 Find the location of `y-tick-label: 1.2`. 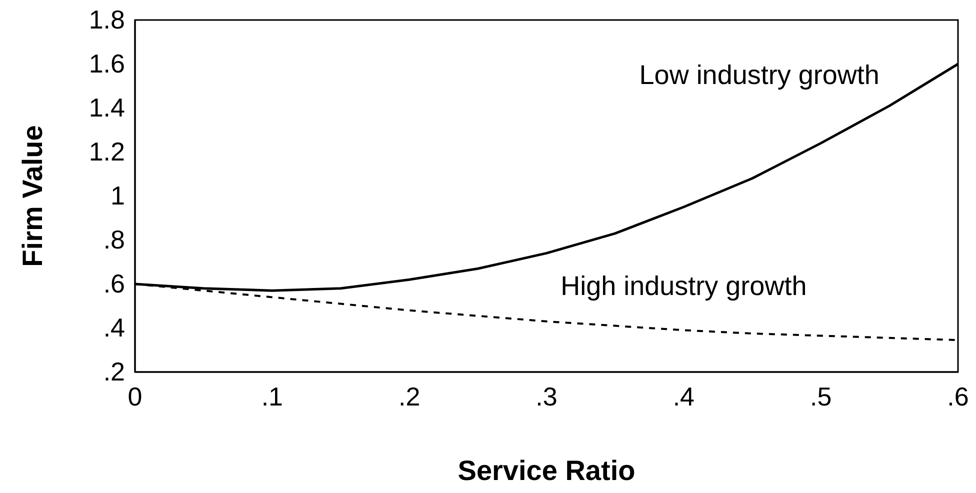

y-tick-label: 1.2 is located at coordinates (106, 151).